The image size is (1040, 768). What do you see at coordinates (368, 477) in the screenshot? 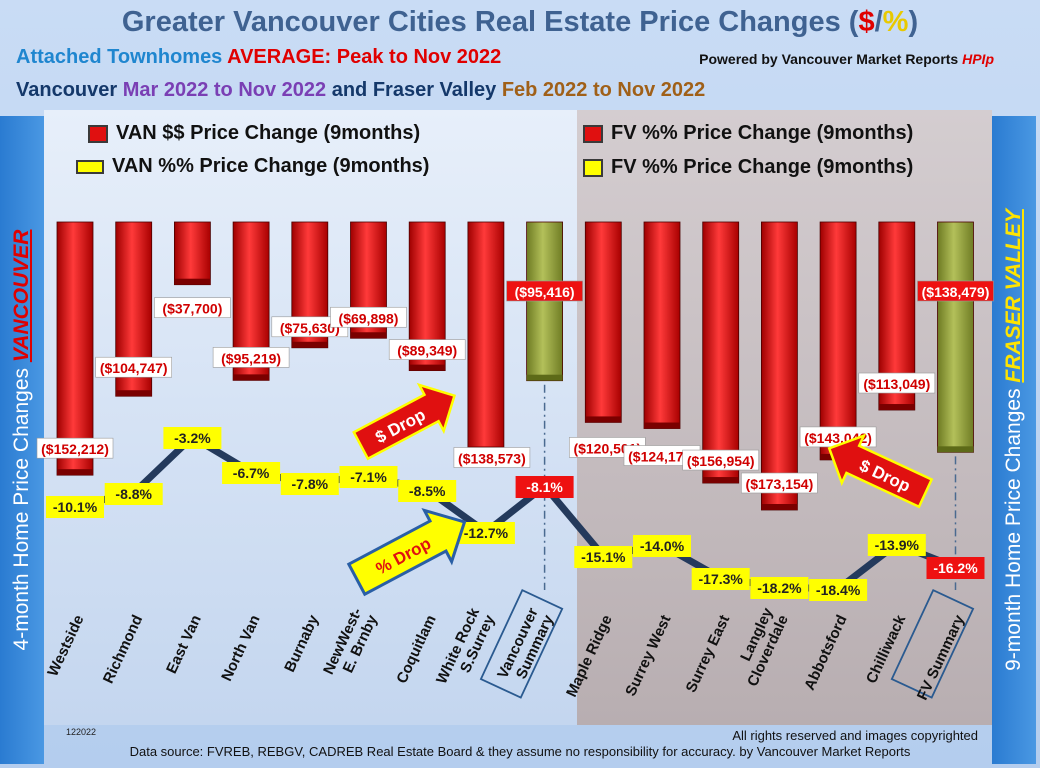
I see `pct-label-5: -7.1%` at bounding box center [368, 477].